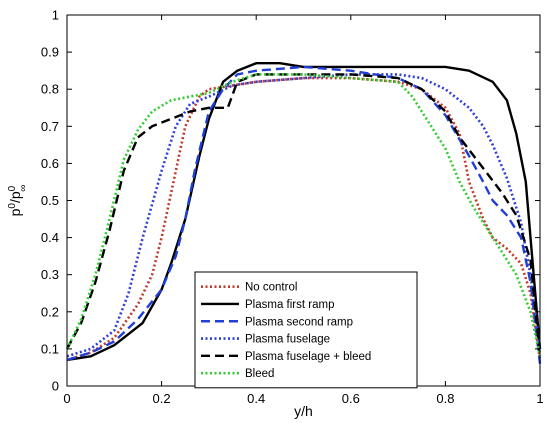 This screenshot has width=550, height=442. What do you see at coordinates (50, 311) in the screenshot?
I see `y-tick-label: 0.2` at bounding box center [50, 311].